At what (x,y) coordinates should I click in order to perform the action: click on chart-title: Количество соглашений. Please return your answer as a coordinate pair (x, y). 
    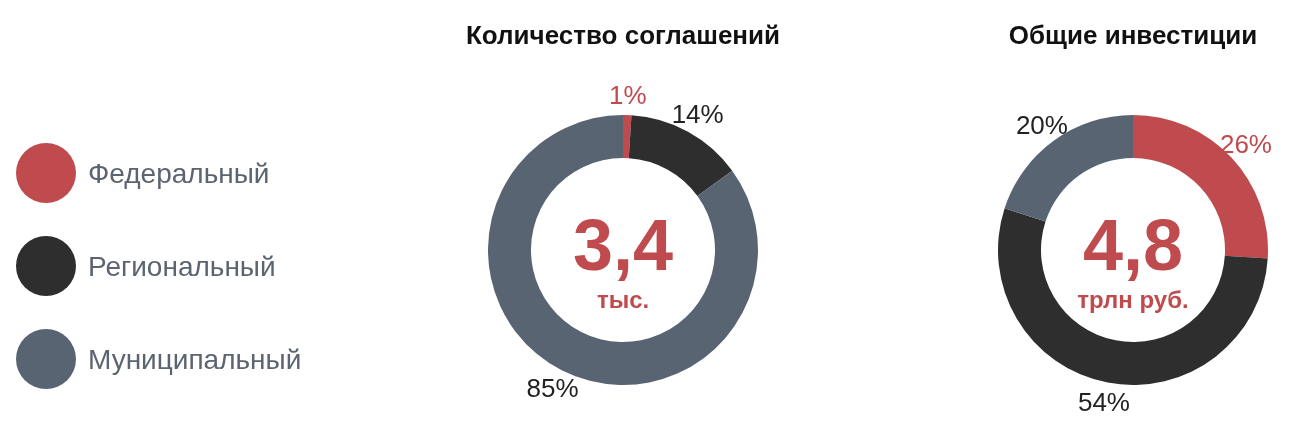
    Looking at the image, I should click on (623, 35).